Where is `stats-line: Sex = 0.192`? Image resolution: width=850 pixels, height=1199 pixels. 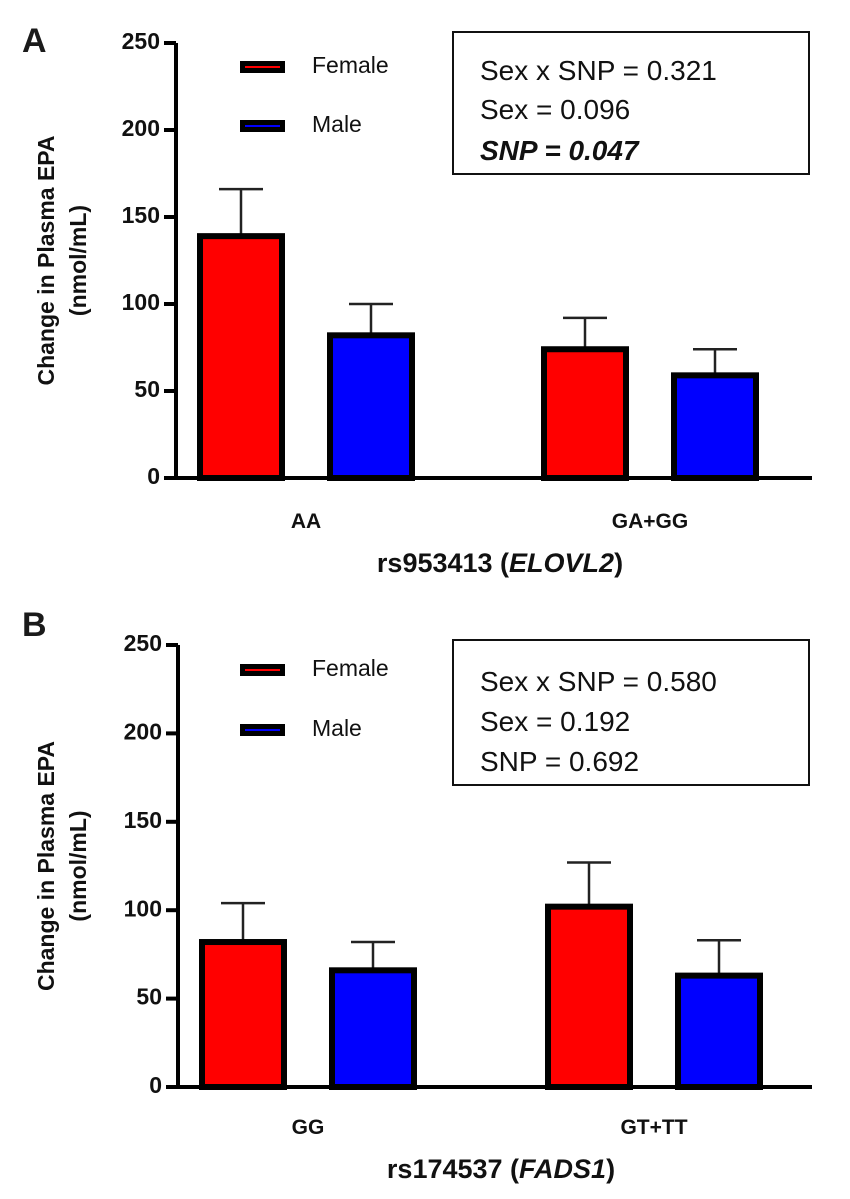 stats-line: Sex = 0.192 is located at coordinates (555, 721).